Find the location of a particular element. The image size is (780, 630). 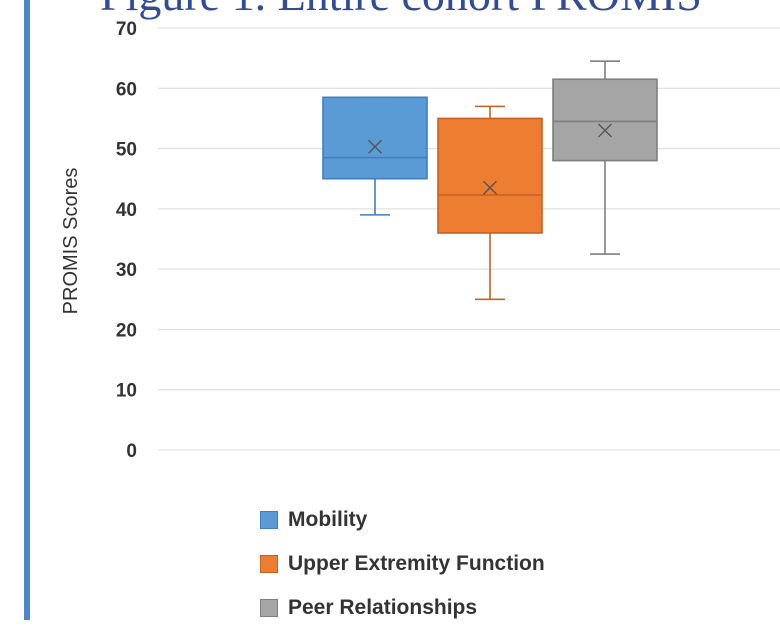

y-axis-ticks: 0 10 20 30 40 50 60 70 is located at coordinates (126, 240).